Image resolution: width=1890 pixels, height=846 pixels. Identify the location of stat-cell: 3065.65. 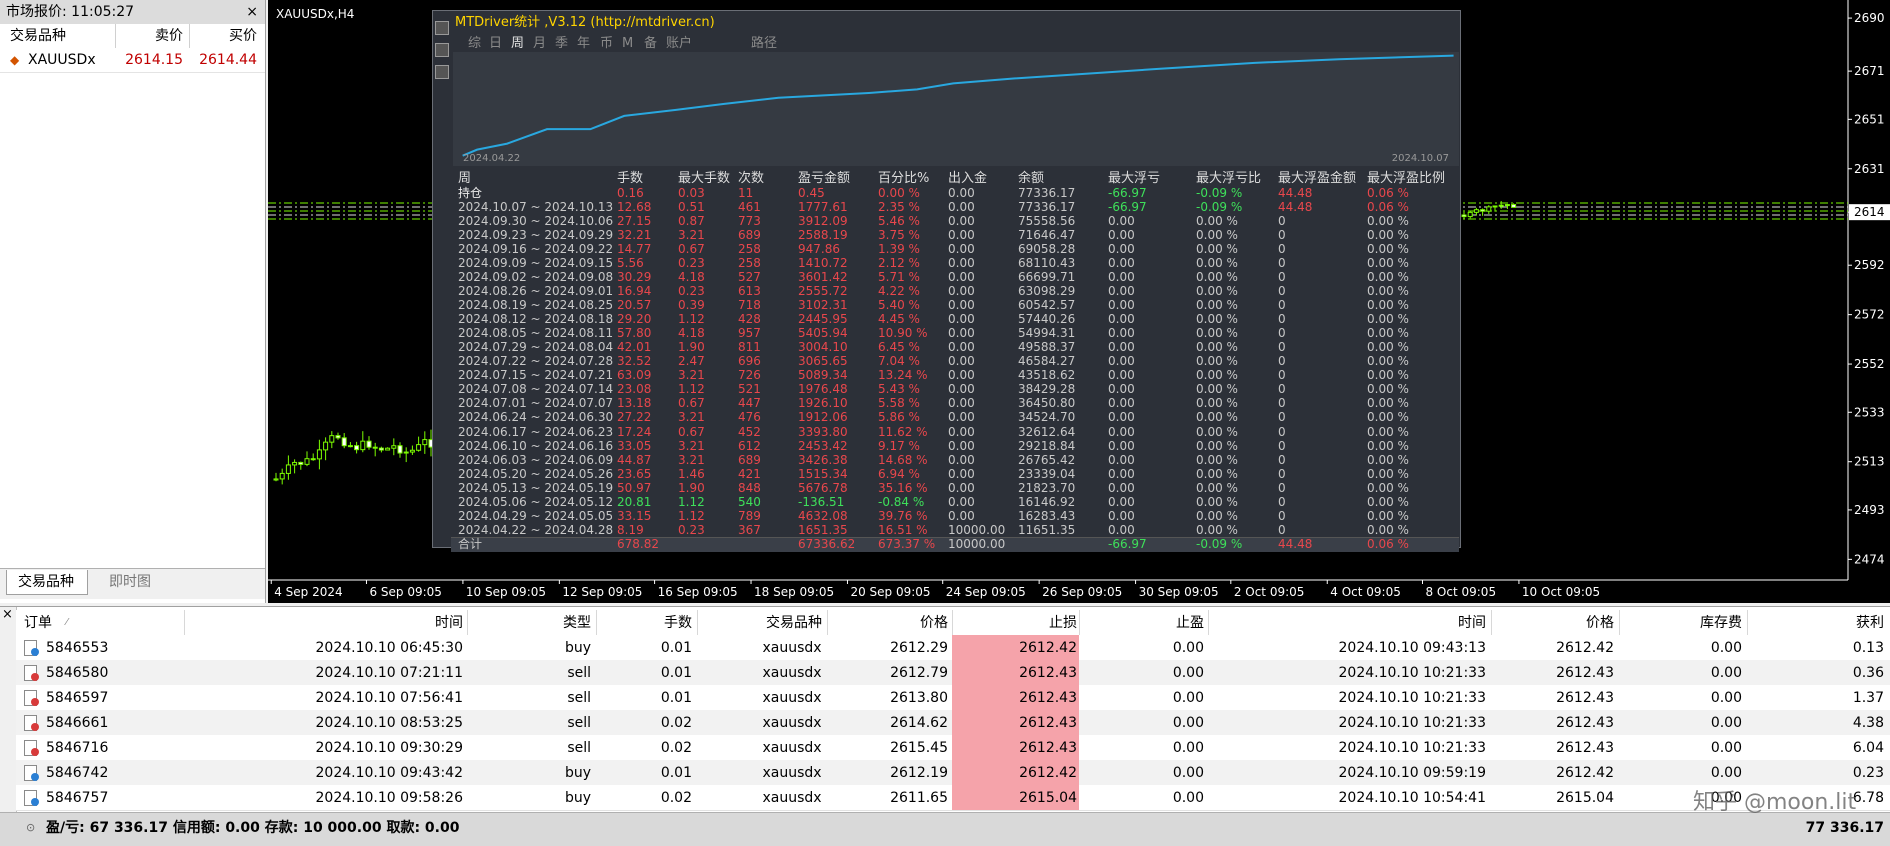
(823, 361).